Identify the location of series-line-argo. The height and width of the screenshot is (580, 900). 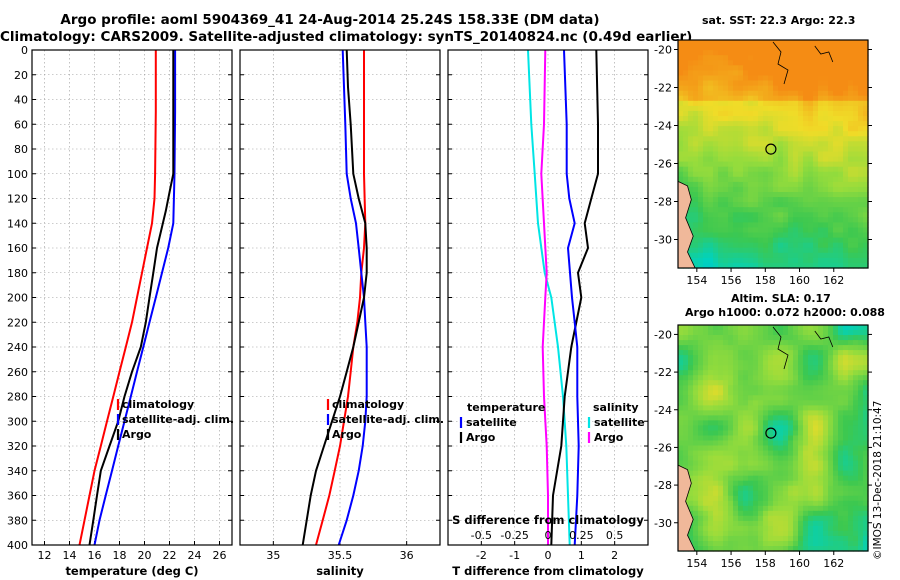
(334, 297).